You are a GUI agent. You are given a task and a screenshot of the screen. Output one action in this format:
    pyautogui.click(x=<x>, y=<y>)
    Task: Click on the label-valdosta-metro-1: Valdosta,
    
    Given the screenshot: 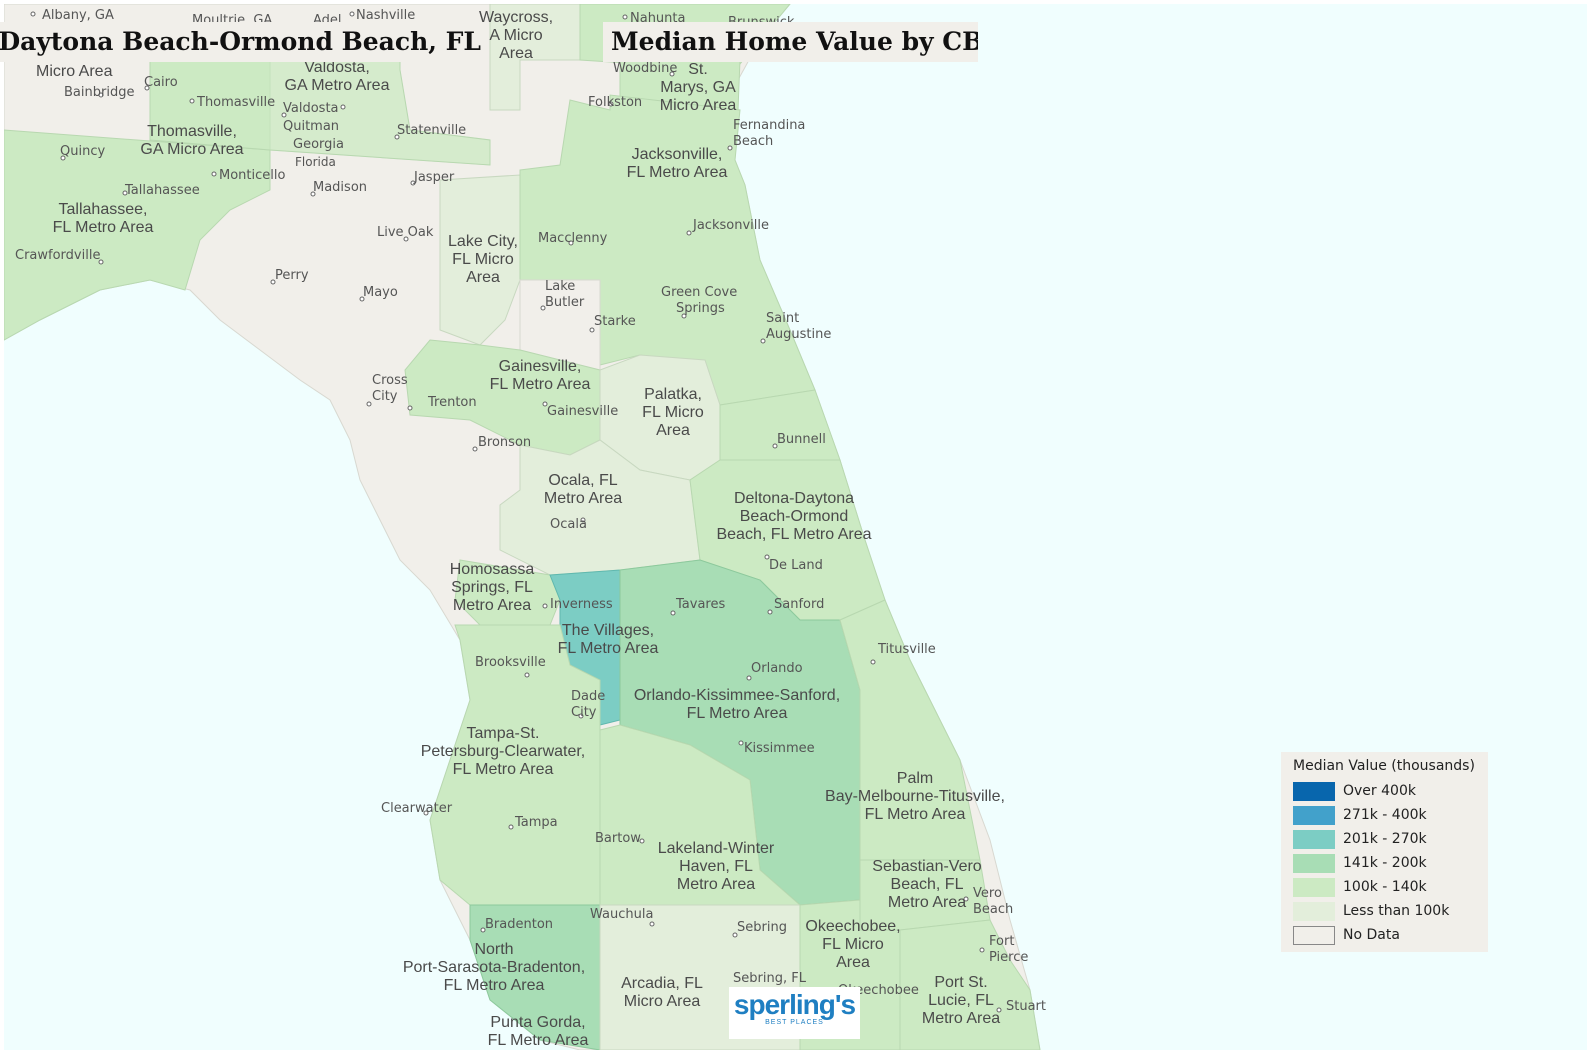 What is the action you would take?
    pyautogui.click(x=337, y=67)
    